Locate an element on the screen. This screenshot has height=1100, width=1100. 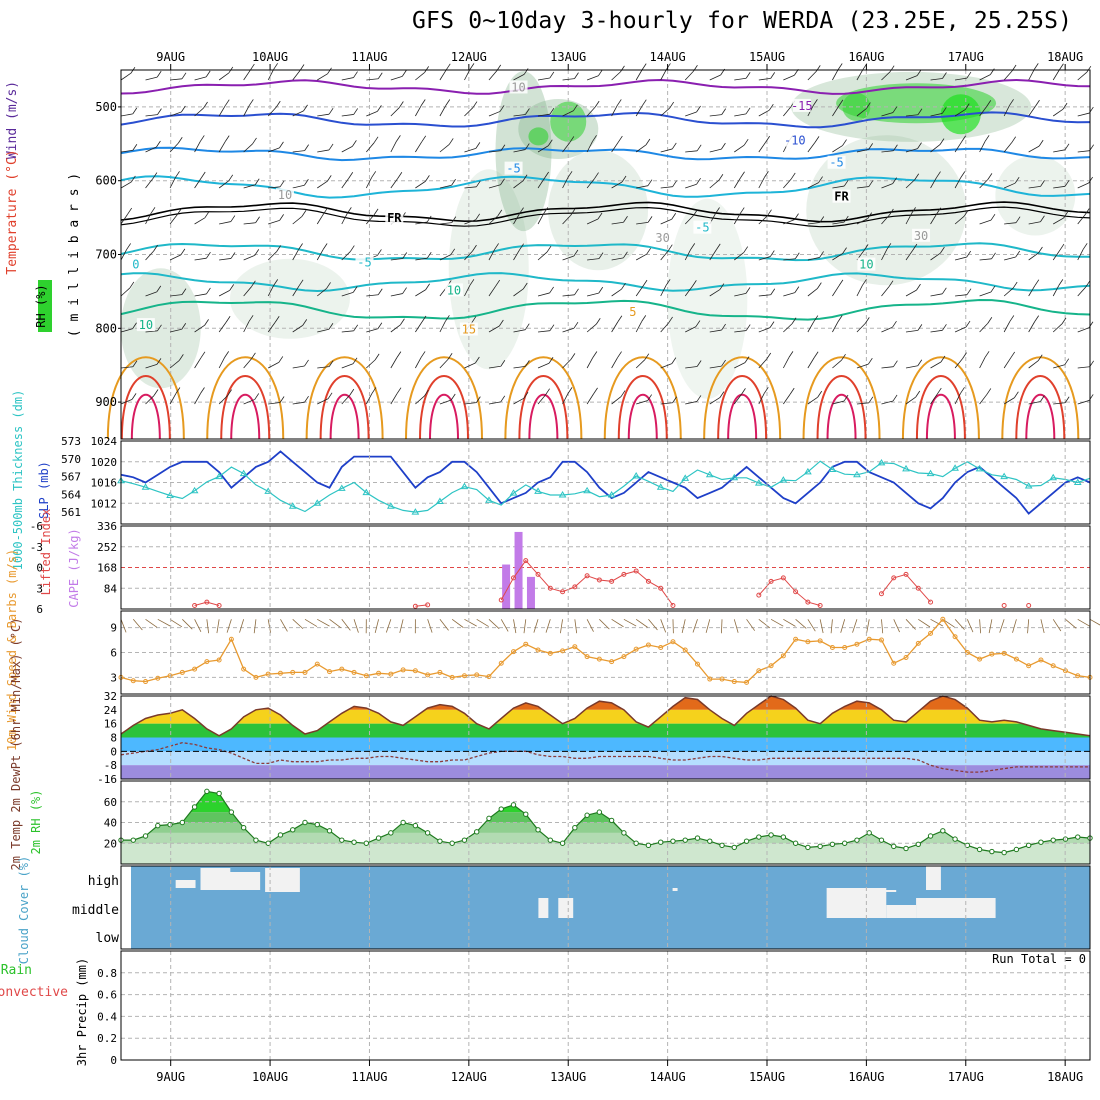
contour-label-bg is located at coordinates (518, 87).